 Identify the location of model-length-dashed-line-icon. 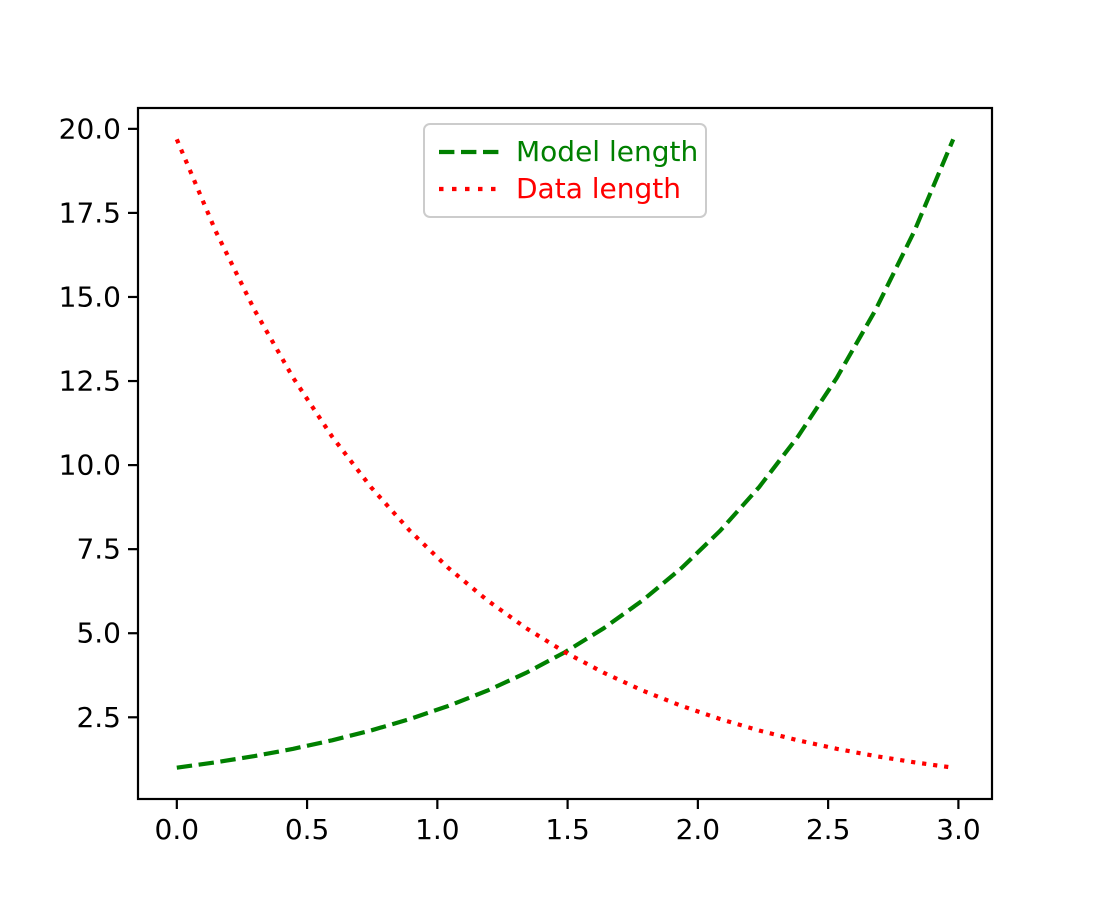
(470, 151).